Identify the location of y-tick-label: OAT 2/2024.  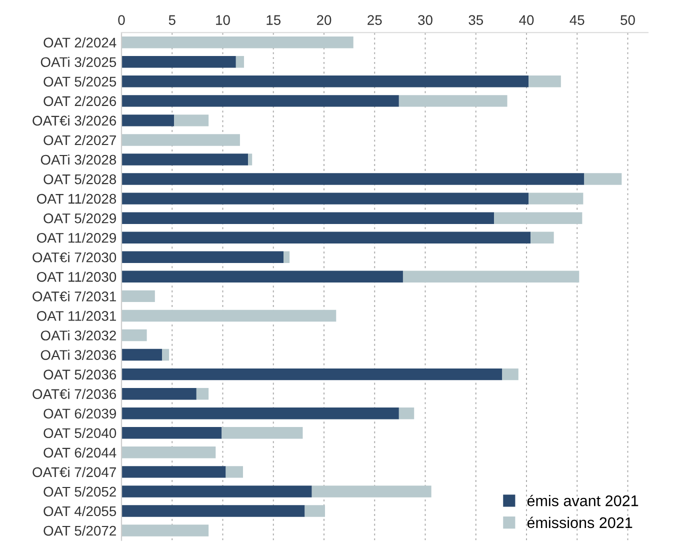
(80, 42).